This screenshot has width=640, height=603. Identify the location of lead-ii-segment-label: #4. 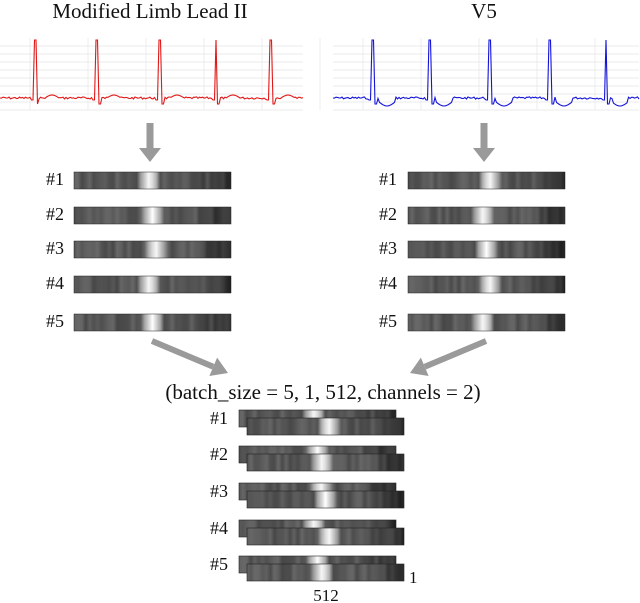
(55, 283).